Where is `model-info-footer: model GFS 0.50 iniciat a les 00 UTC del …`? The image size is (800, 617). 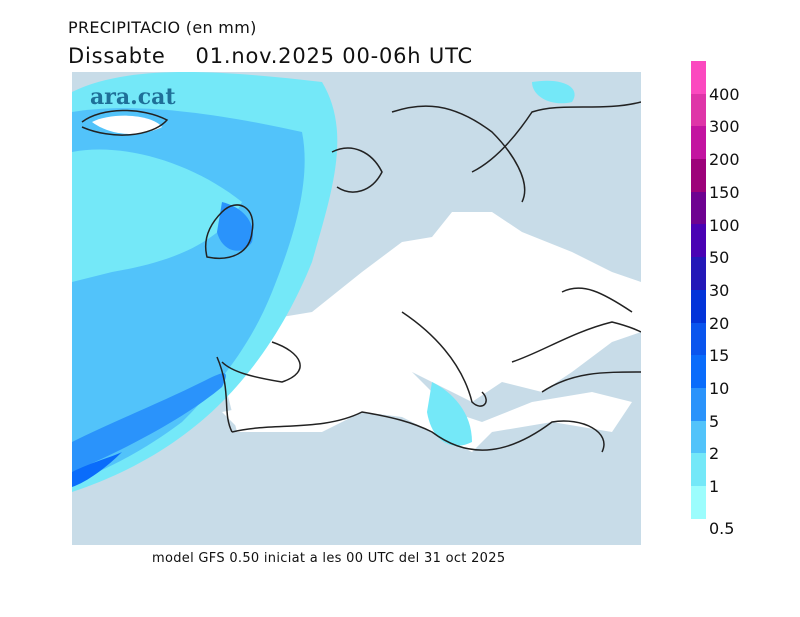 model-info-footer: model GFS 0.50 iniciat a les 00 UTC del … is located at coordinates (329, 558).